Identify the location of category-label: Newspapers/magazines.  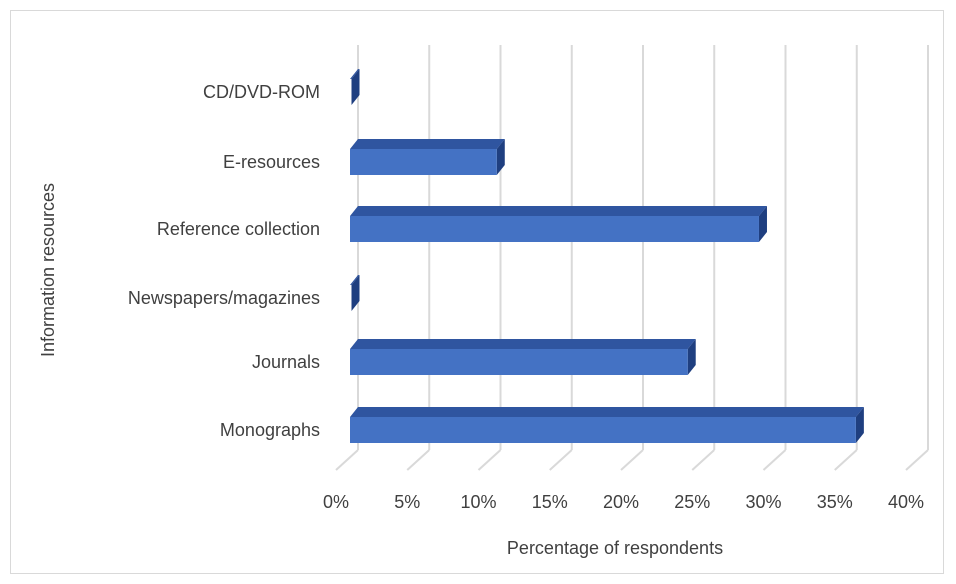
(224, 298).